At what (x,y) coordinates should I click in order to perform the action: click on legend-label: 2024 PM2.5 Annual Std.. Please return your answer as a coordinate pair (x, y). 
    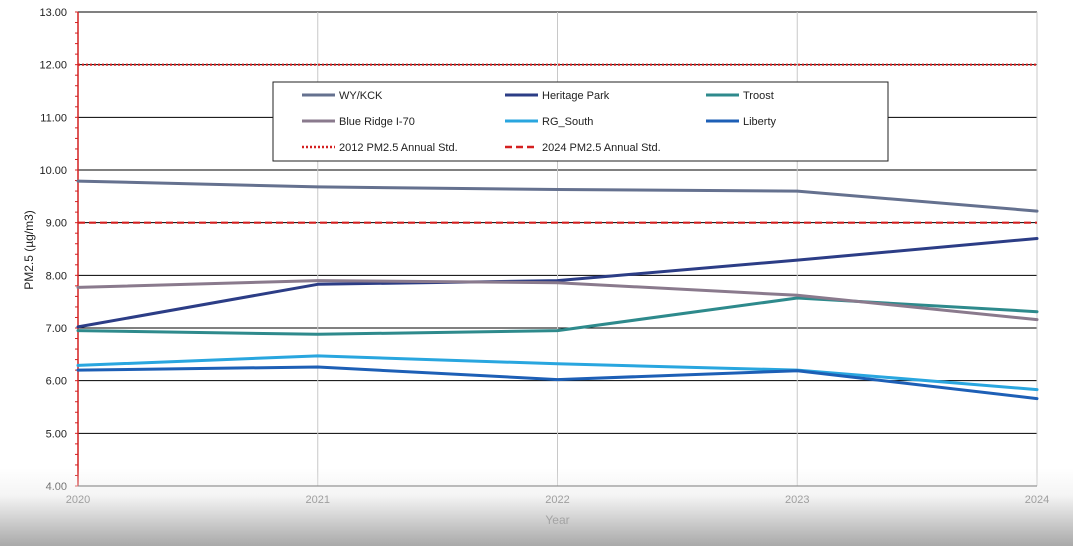
    Looking at the image, I should click on (601, 148).